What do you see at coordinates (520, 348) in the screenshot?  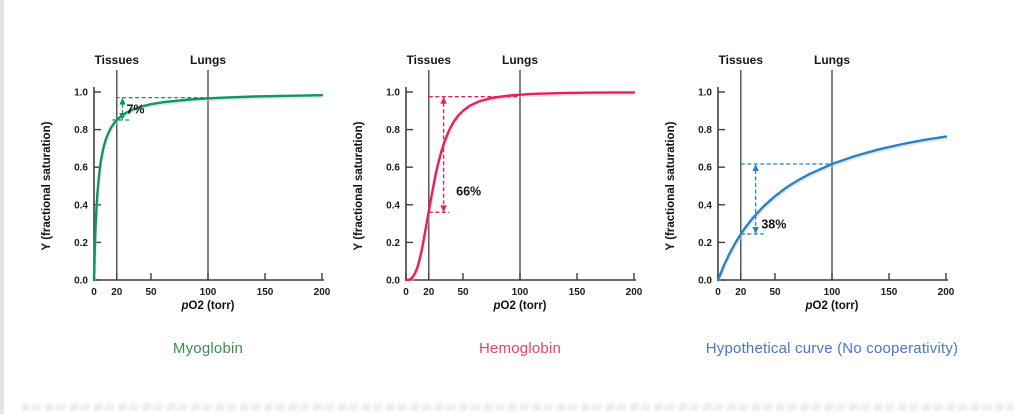 I see `hemoglobin-caption: Hemoglobin` at bounding box center [520, 348].